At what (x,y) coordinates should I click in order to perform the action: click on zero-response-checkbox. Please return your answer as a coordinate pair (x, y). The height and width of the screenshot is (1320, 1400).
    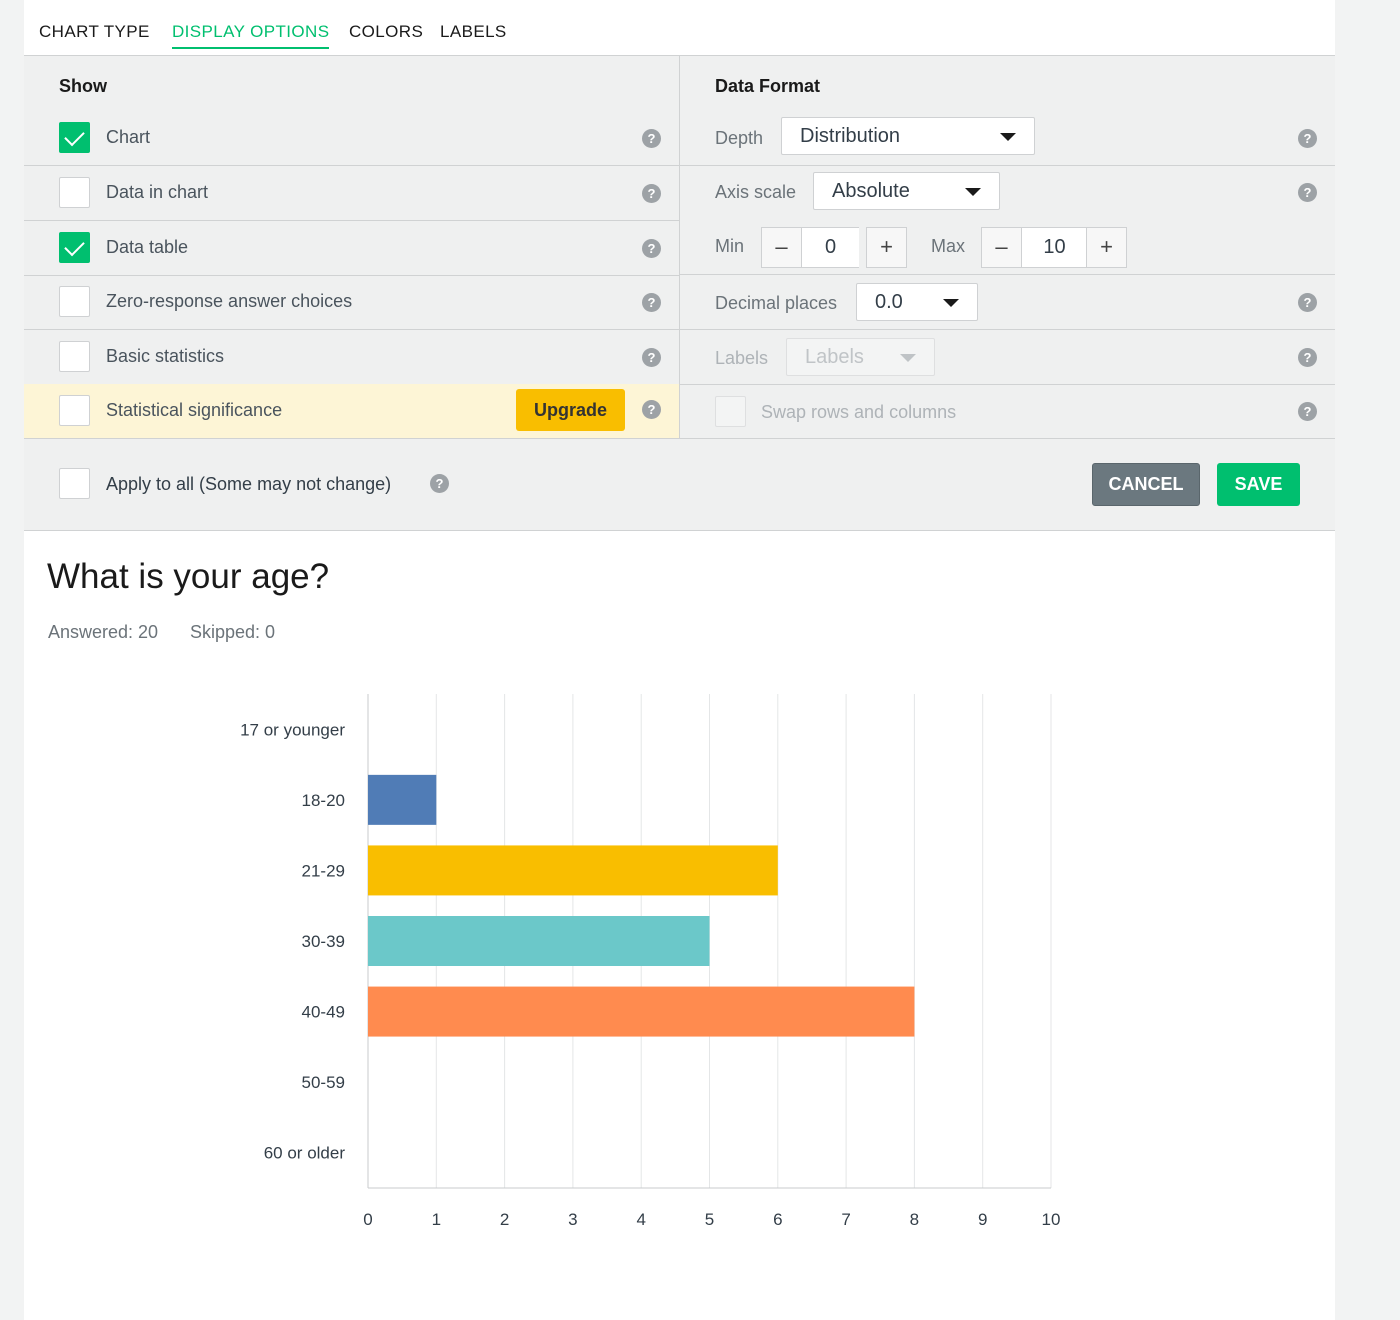
    Looking at the image, I should click on (74, 301).